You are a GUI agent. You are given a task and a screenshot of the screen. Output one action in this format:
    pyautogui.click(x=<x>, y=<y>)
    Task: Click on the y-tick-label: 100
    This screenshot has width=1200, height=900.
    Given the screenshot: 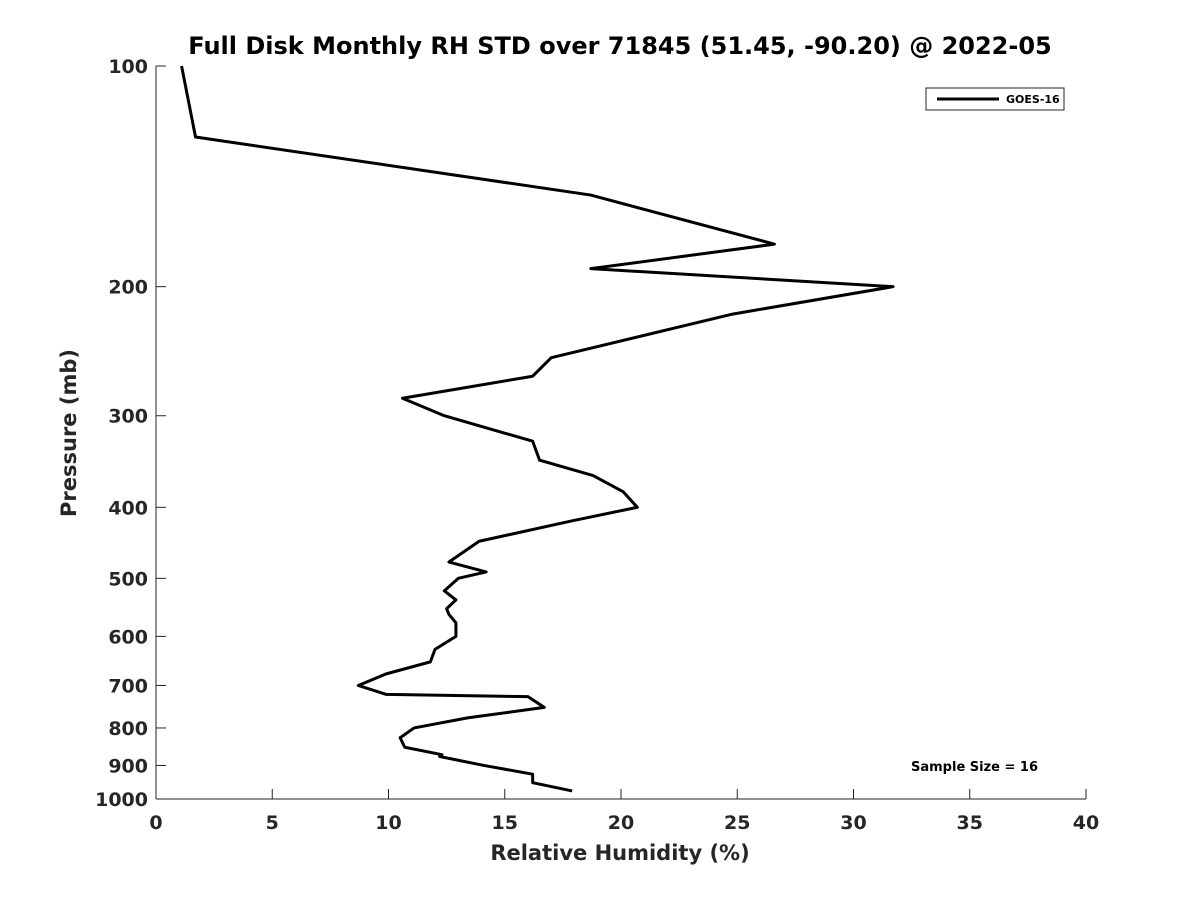 What is the action you would take?
    pyautogui.click(x=128, y=67)
    